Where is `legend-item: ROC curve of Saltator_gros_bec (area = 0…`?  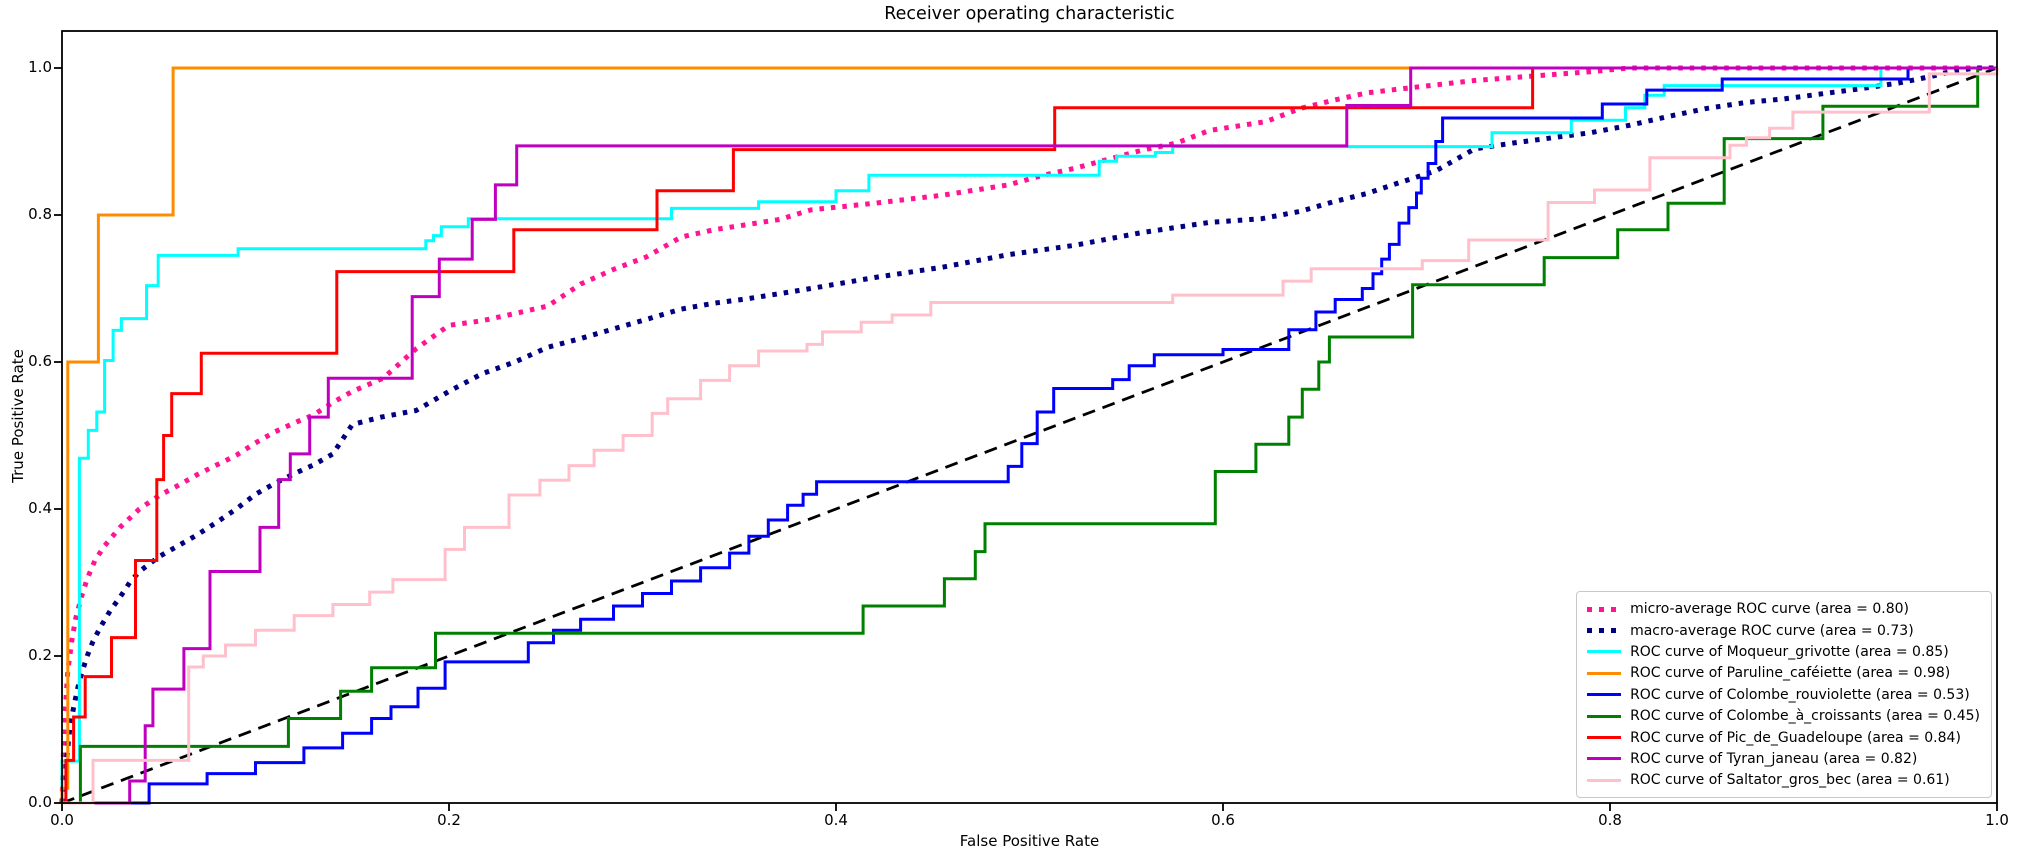 legend-item: ROC curve of Saltator_gros_bec (area = 0… is located at coordinates (1783, 780).